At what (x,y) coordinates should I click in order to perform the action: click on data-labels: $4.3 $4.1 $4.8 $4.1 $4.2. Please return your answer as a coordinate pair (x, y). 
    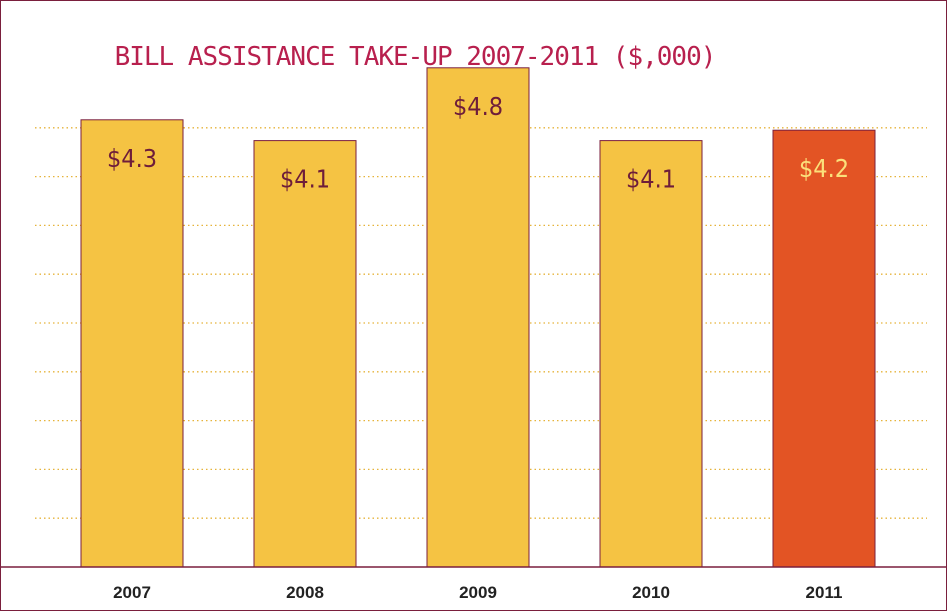
    Looking at the image, I should click on (478, 143).